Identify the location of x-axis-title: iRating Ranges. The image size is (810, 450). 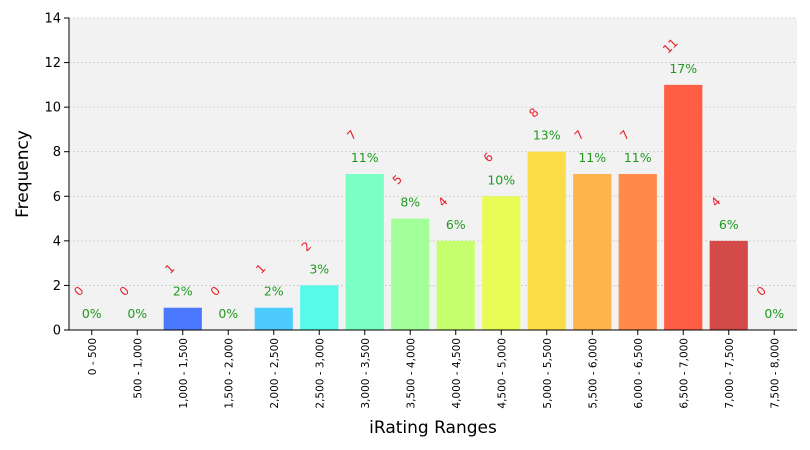
(433, 428).